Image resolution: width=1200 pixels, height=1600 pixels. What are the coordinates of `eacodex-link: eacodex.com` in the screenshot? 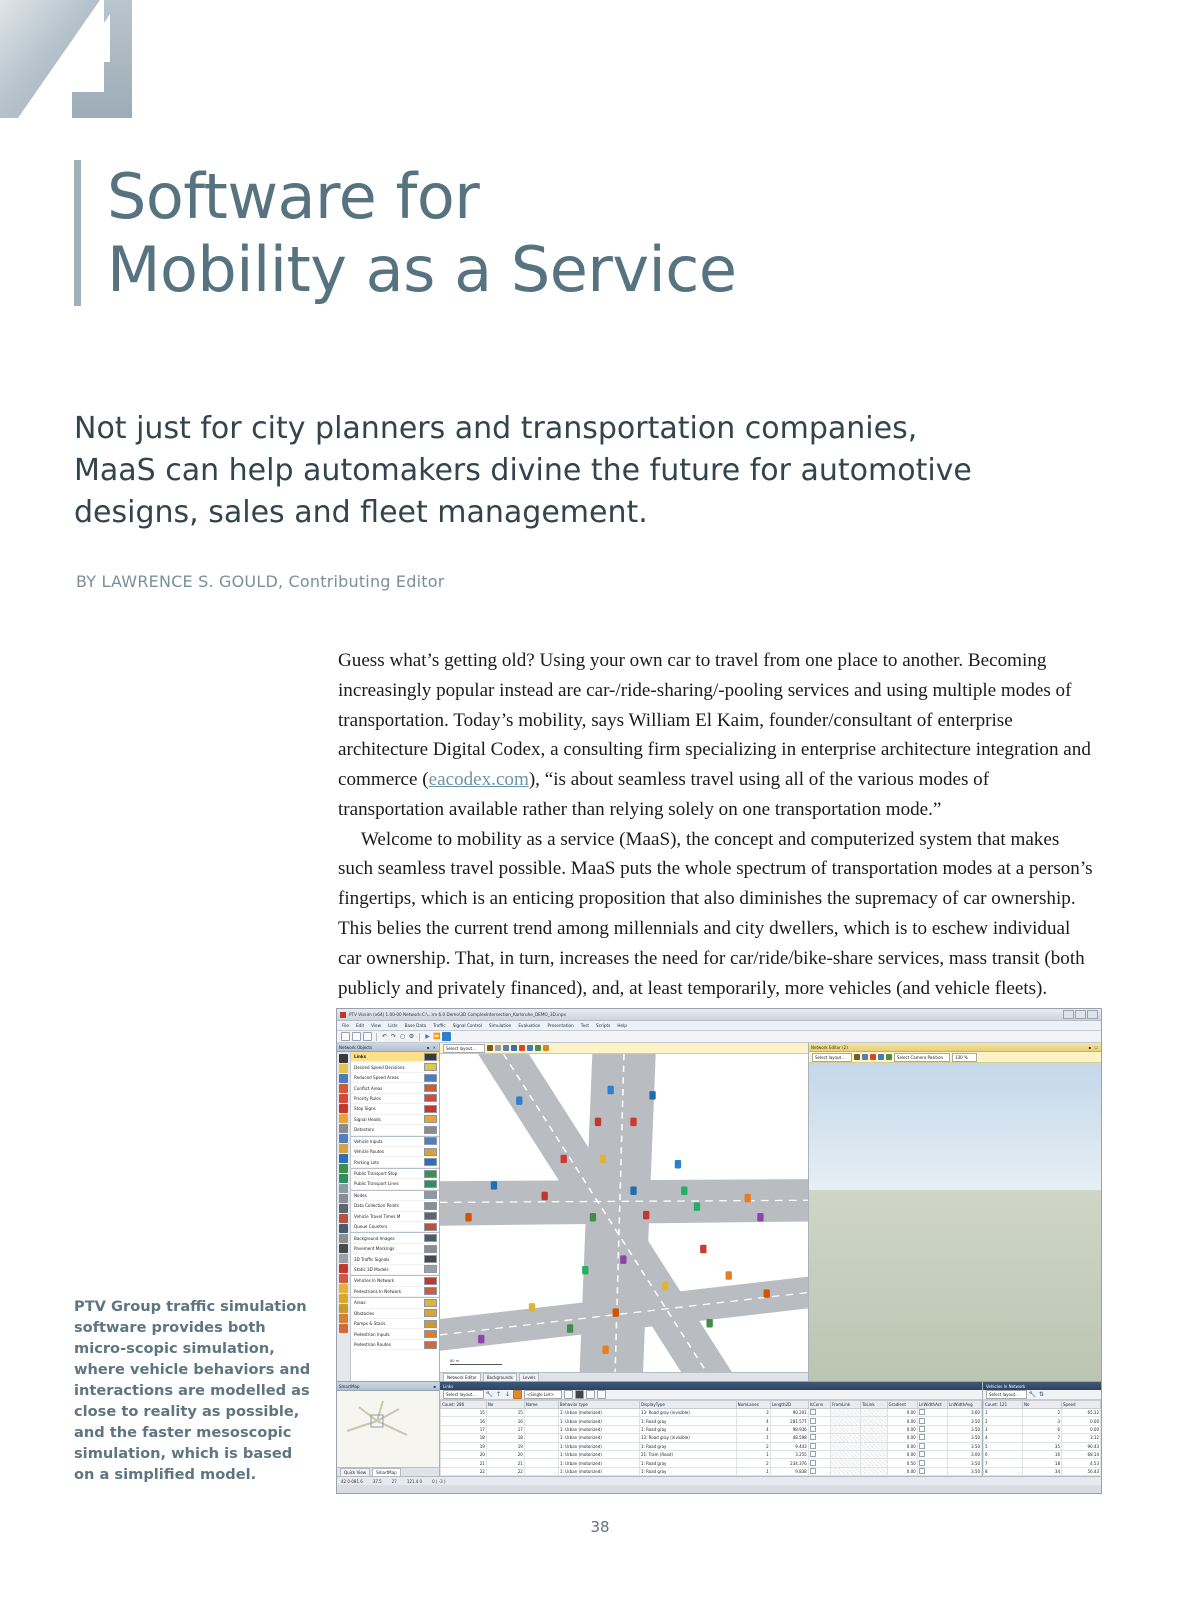 It's located at (478, 780).